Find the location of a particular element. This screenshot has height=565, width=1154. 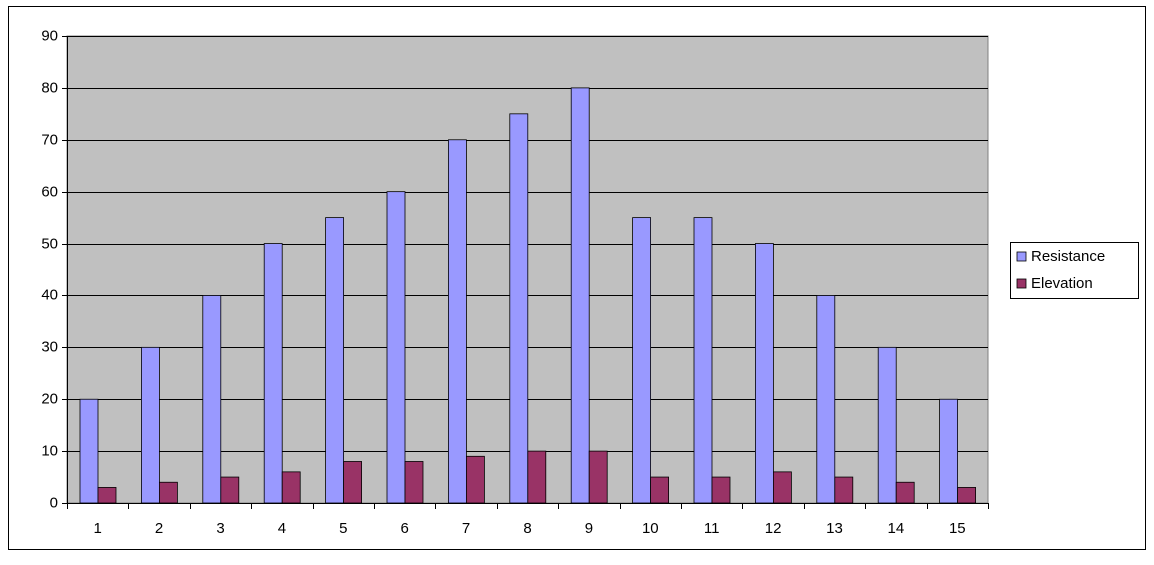

x-tick-label: 12 is located at coordinates (773, 528).